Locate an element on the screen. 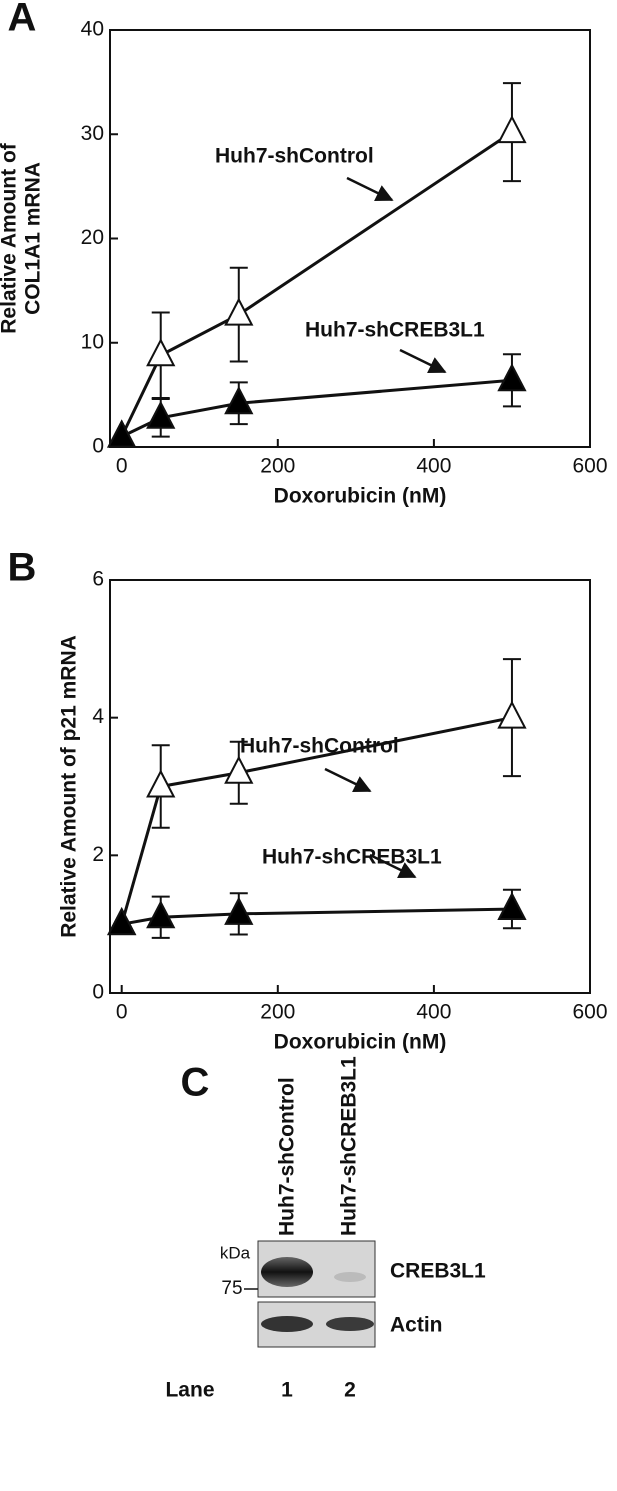 Image resolution: width=617 pixels, height=1491 pixels. y-tick-label: 10 is located at coordinates (92, 341).